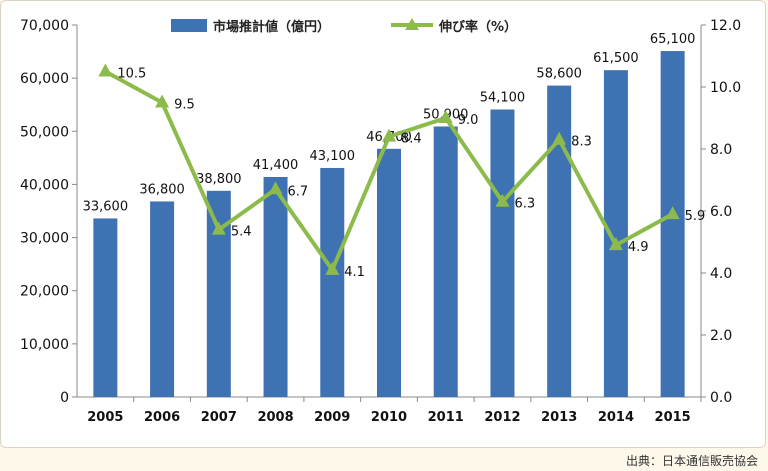  I want to click on y-right-tick-label: 10.0, so click(725, 88).